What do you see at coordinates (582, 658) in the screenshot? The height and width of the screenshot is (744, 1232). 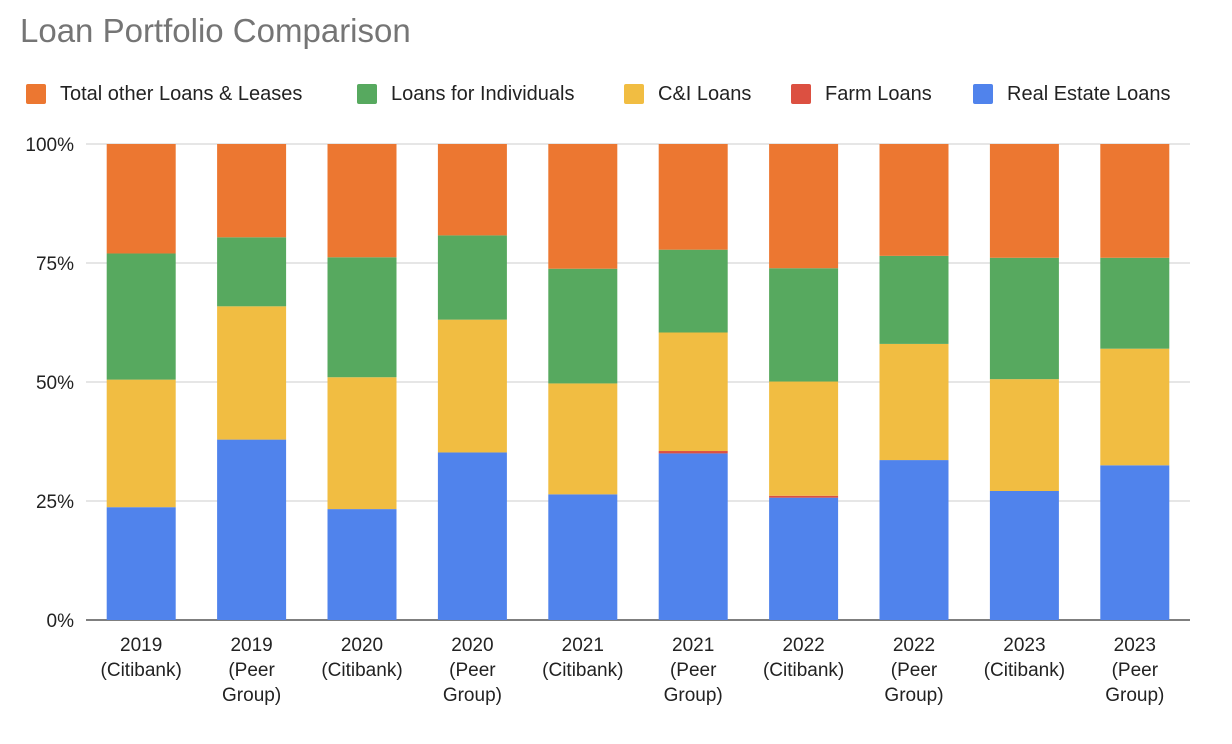 I see `x-tick-label: 2021 (Citibank)` at bounding box center [582, 658].